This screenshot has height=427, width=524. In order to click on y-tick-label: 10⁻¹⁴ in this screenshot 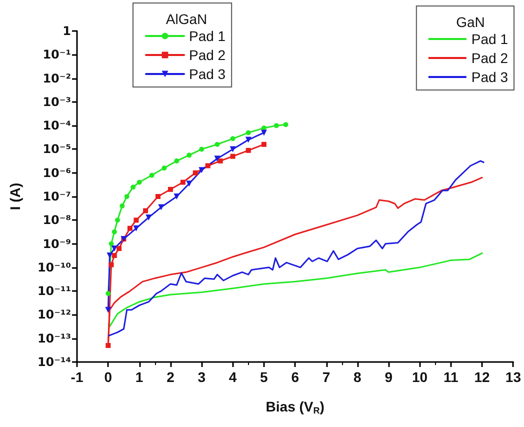, I will do `click(54, 362)`.